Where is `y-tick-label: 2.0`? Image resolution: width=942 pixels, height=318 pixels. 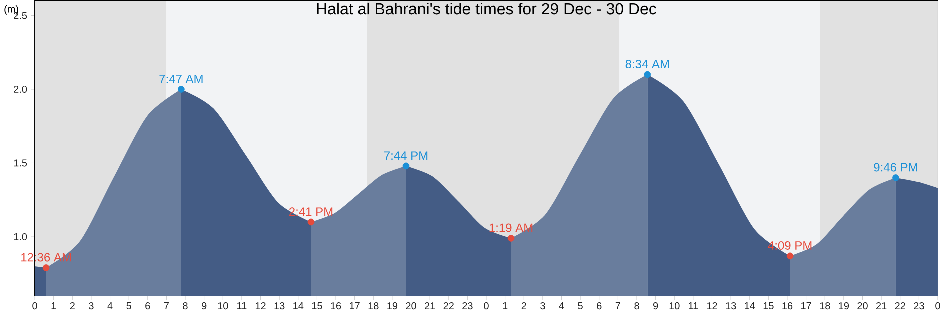 y-tick-label: 2.0 is located at coordinates (21, 90).